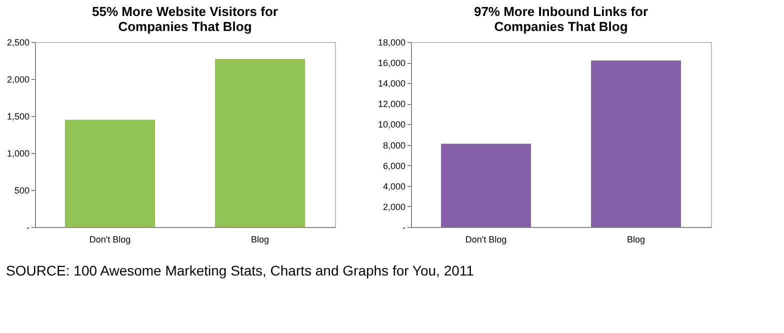  What do you see at coordinates (22, 191) in the screenshot?
I see `y-tick-label: 500` at bounding box center [22, 191].